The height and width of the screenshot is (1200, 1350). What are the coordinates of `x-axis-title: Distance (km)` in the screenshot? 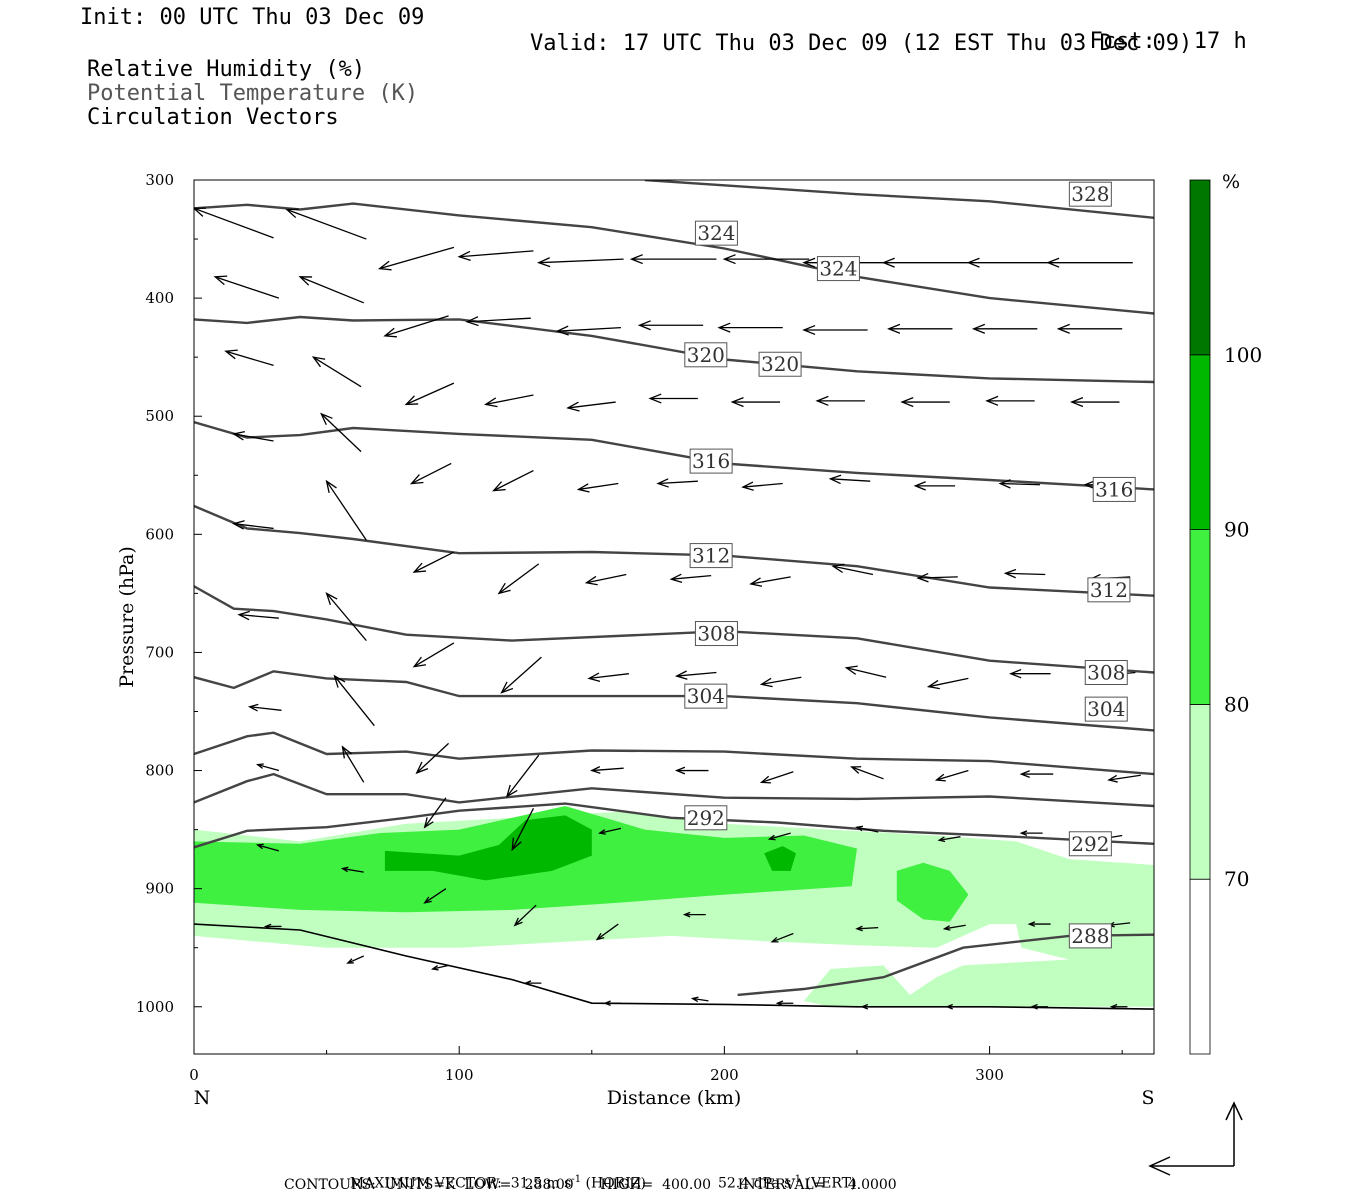 It's located at (674, 1098).